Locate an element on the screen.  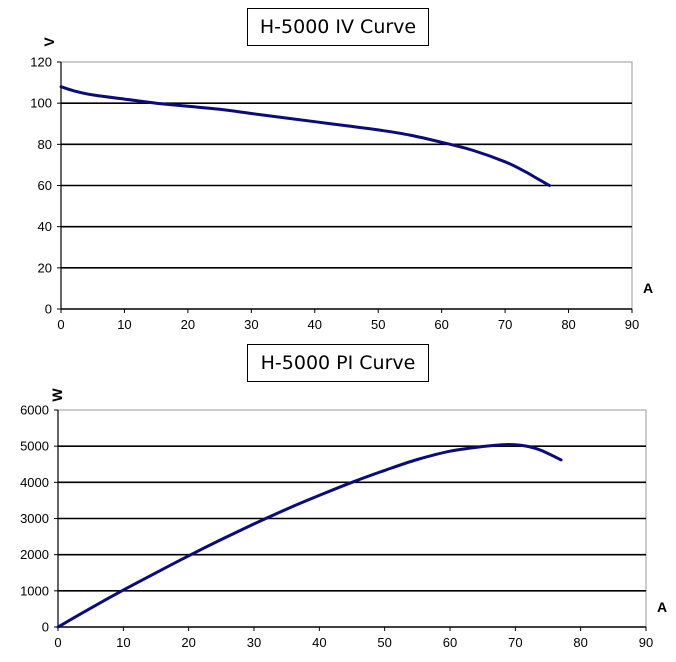
iv-y-tick-label: 120 is located at coordinates (41, 62).